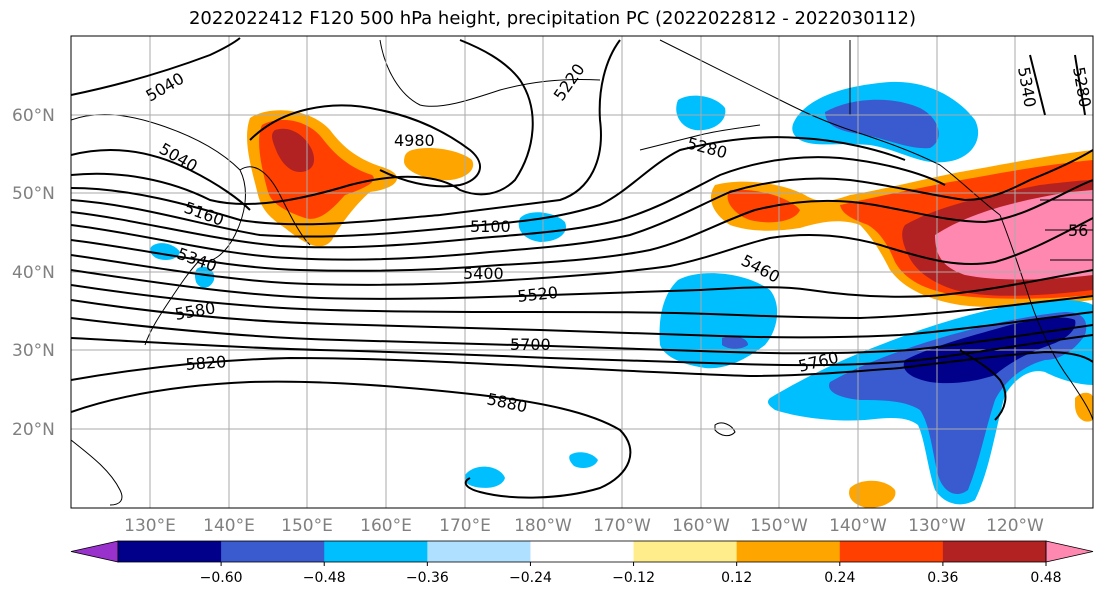 Image resolution: width=1105 pixels, height=601 pixels. I want to click on contour-label: 5280, so click(1082, 86).